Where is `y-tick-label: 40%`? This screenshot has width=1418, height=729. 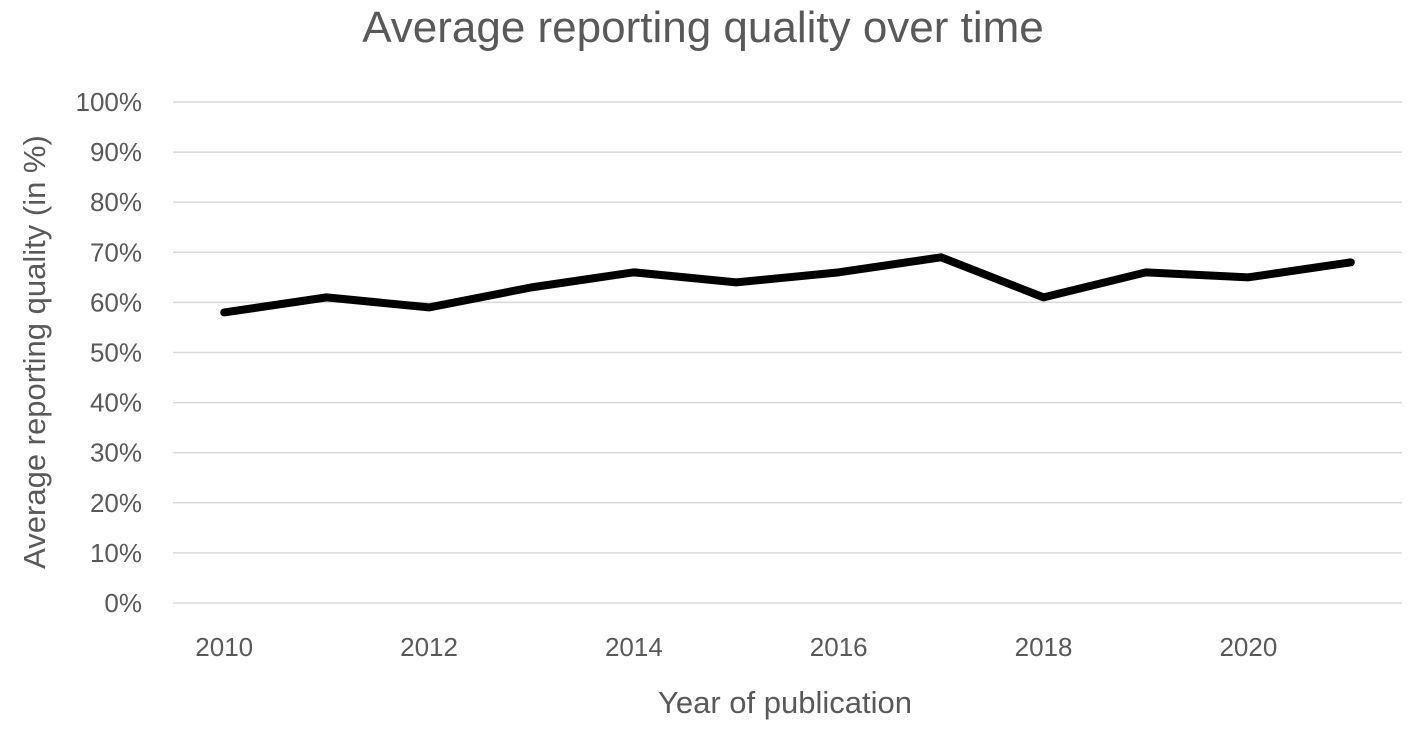 y-tick-label: 40% is located at coordinates (116, 403).